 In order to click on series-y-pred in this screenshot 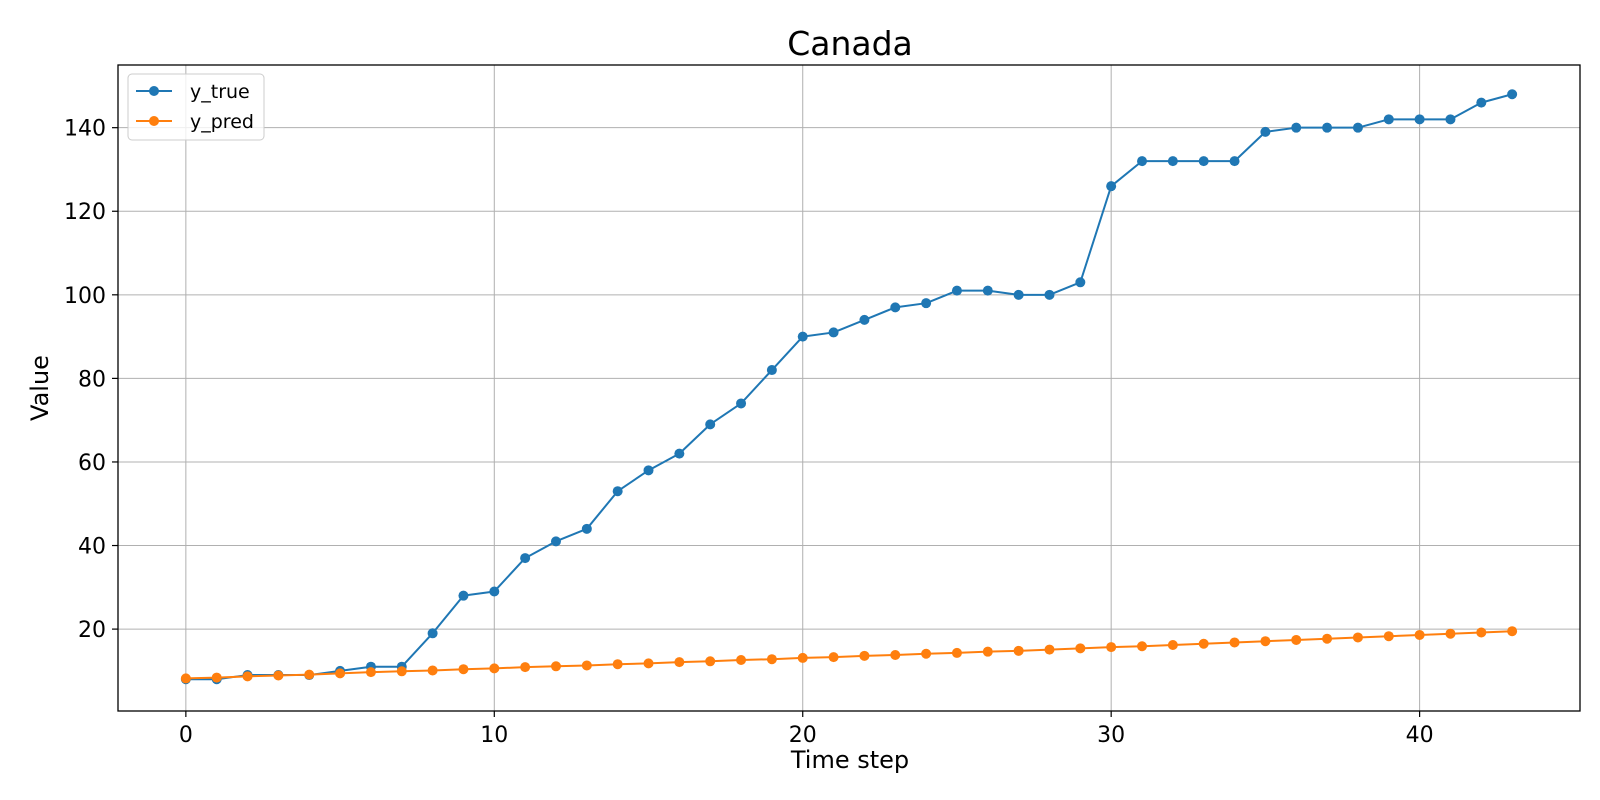, I will do `click(849, 655)`.